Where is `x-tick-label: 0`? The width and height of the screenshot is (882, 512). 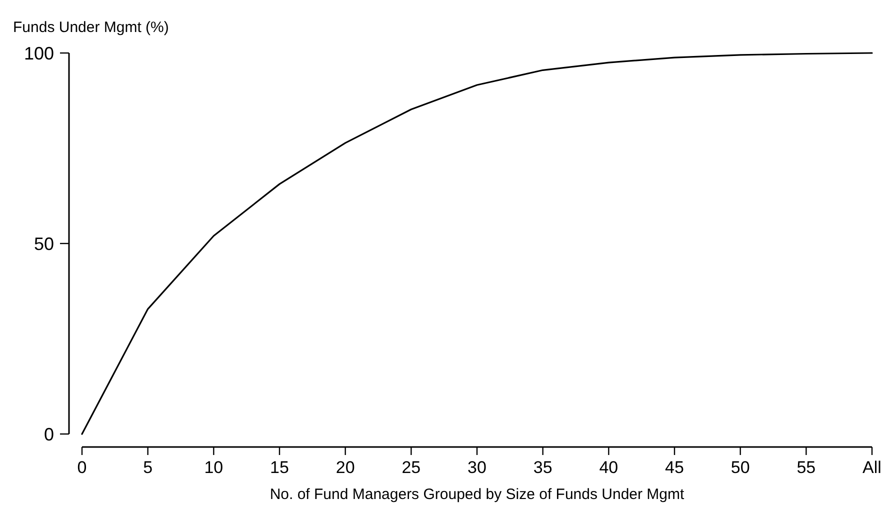 x-tick-label: 0 is located at coordinates (82, 467).